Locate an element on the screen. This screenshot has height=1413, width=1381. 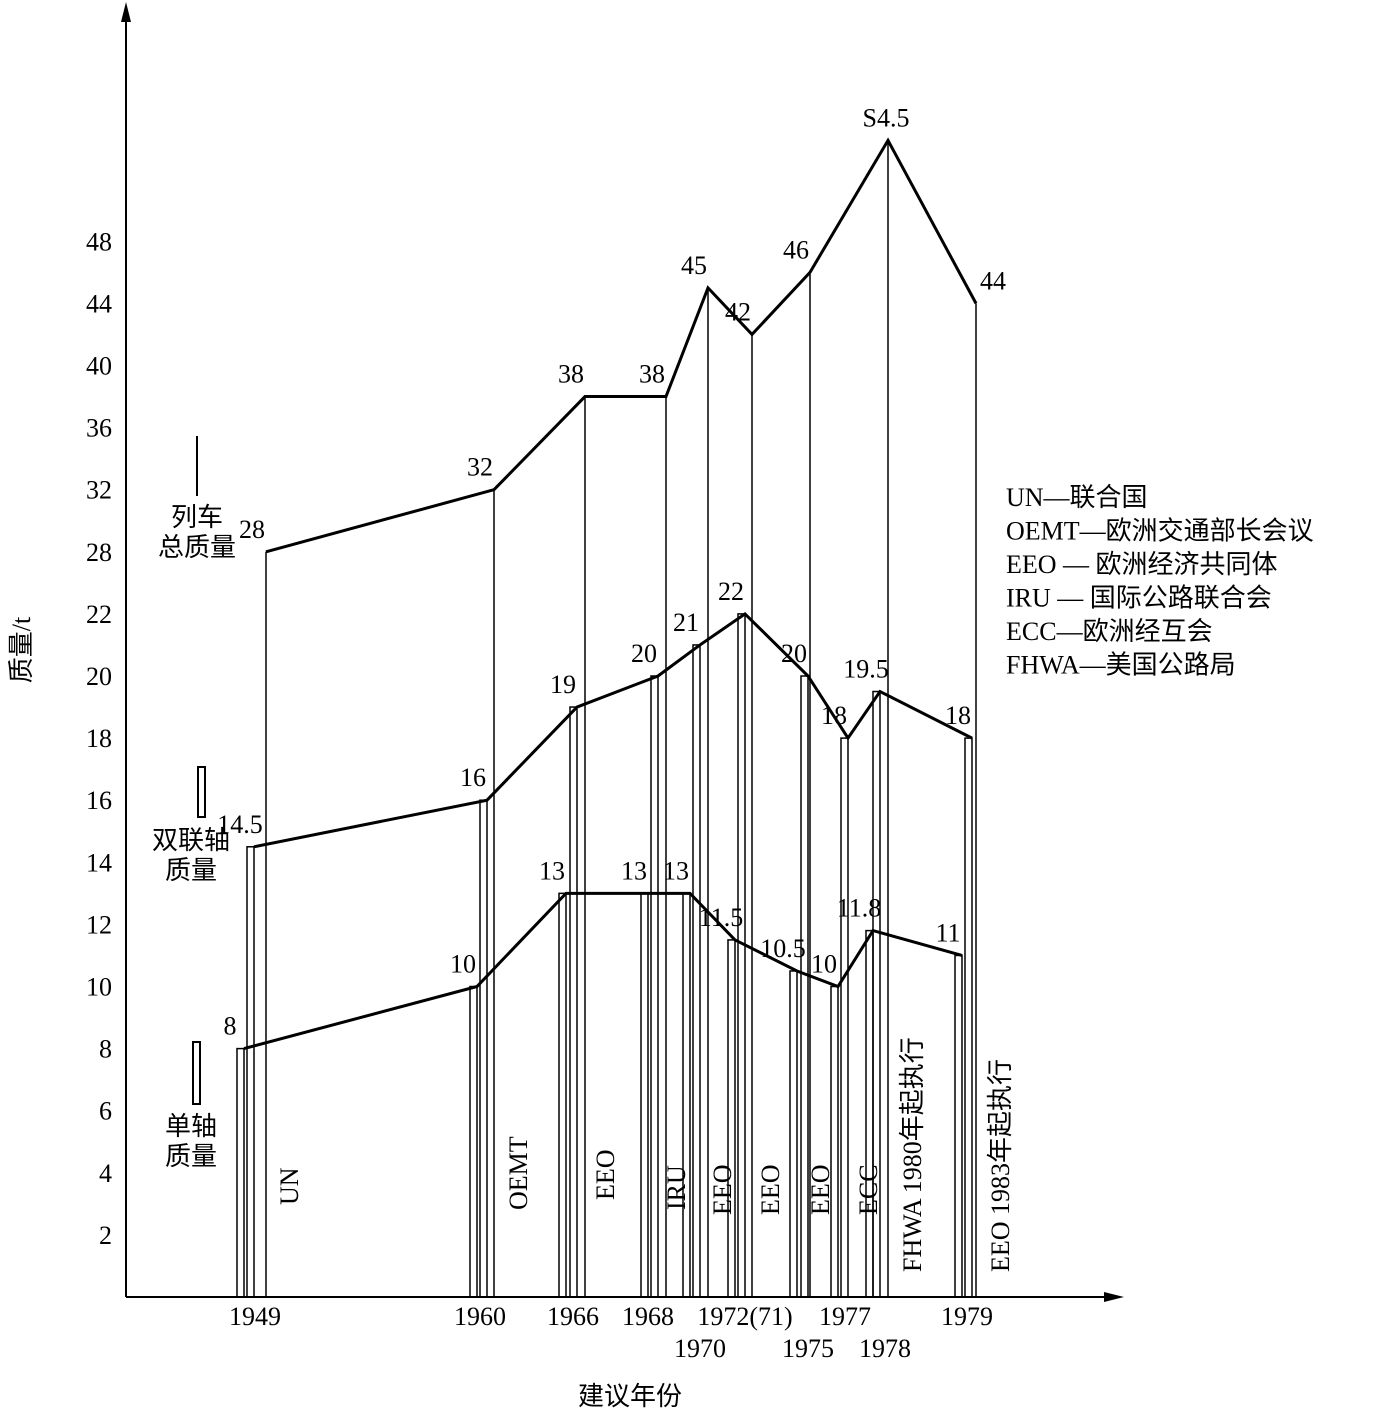
y-tick-label: 4 is located at coordinates (105, 1173).